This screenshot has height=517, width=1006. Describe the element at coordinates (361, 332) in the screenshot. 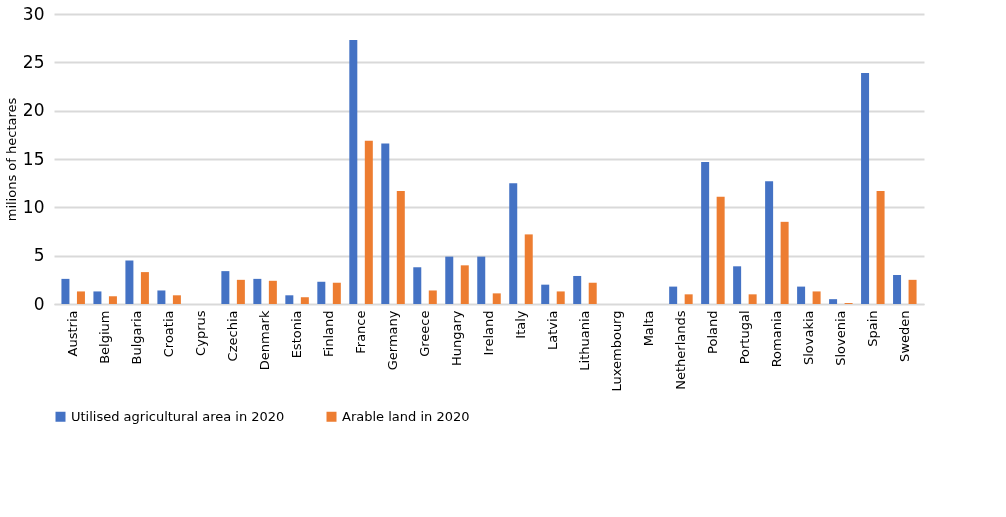

I see `x-tick-label: France` at that location.